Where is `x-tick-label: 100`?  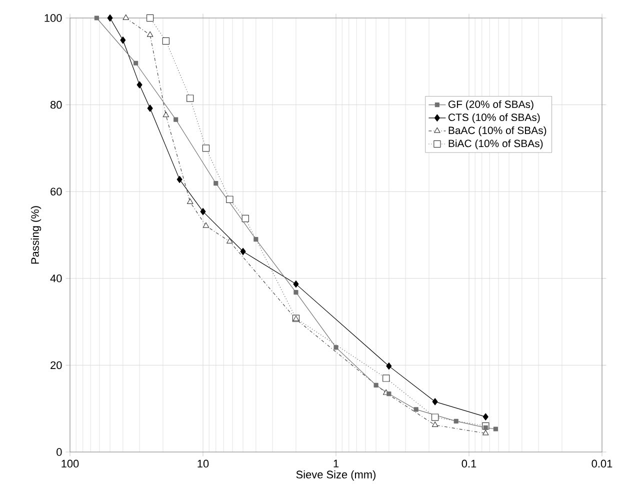
x-tick-label: 100 is located at coordinates (70, 464).